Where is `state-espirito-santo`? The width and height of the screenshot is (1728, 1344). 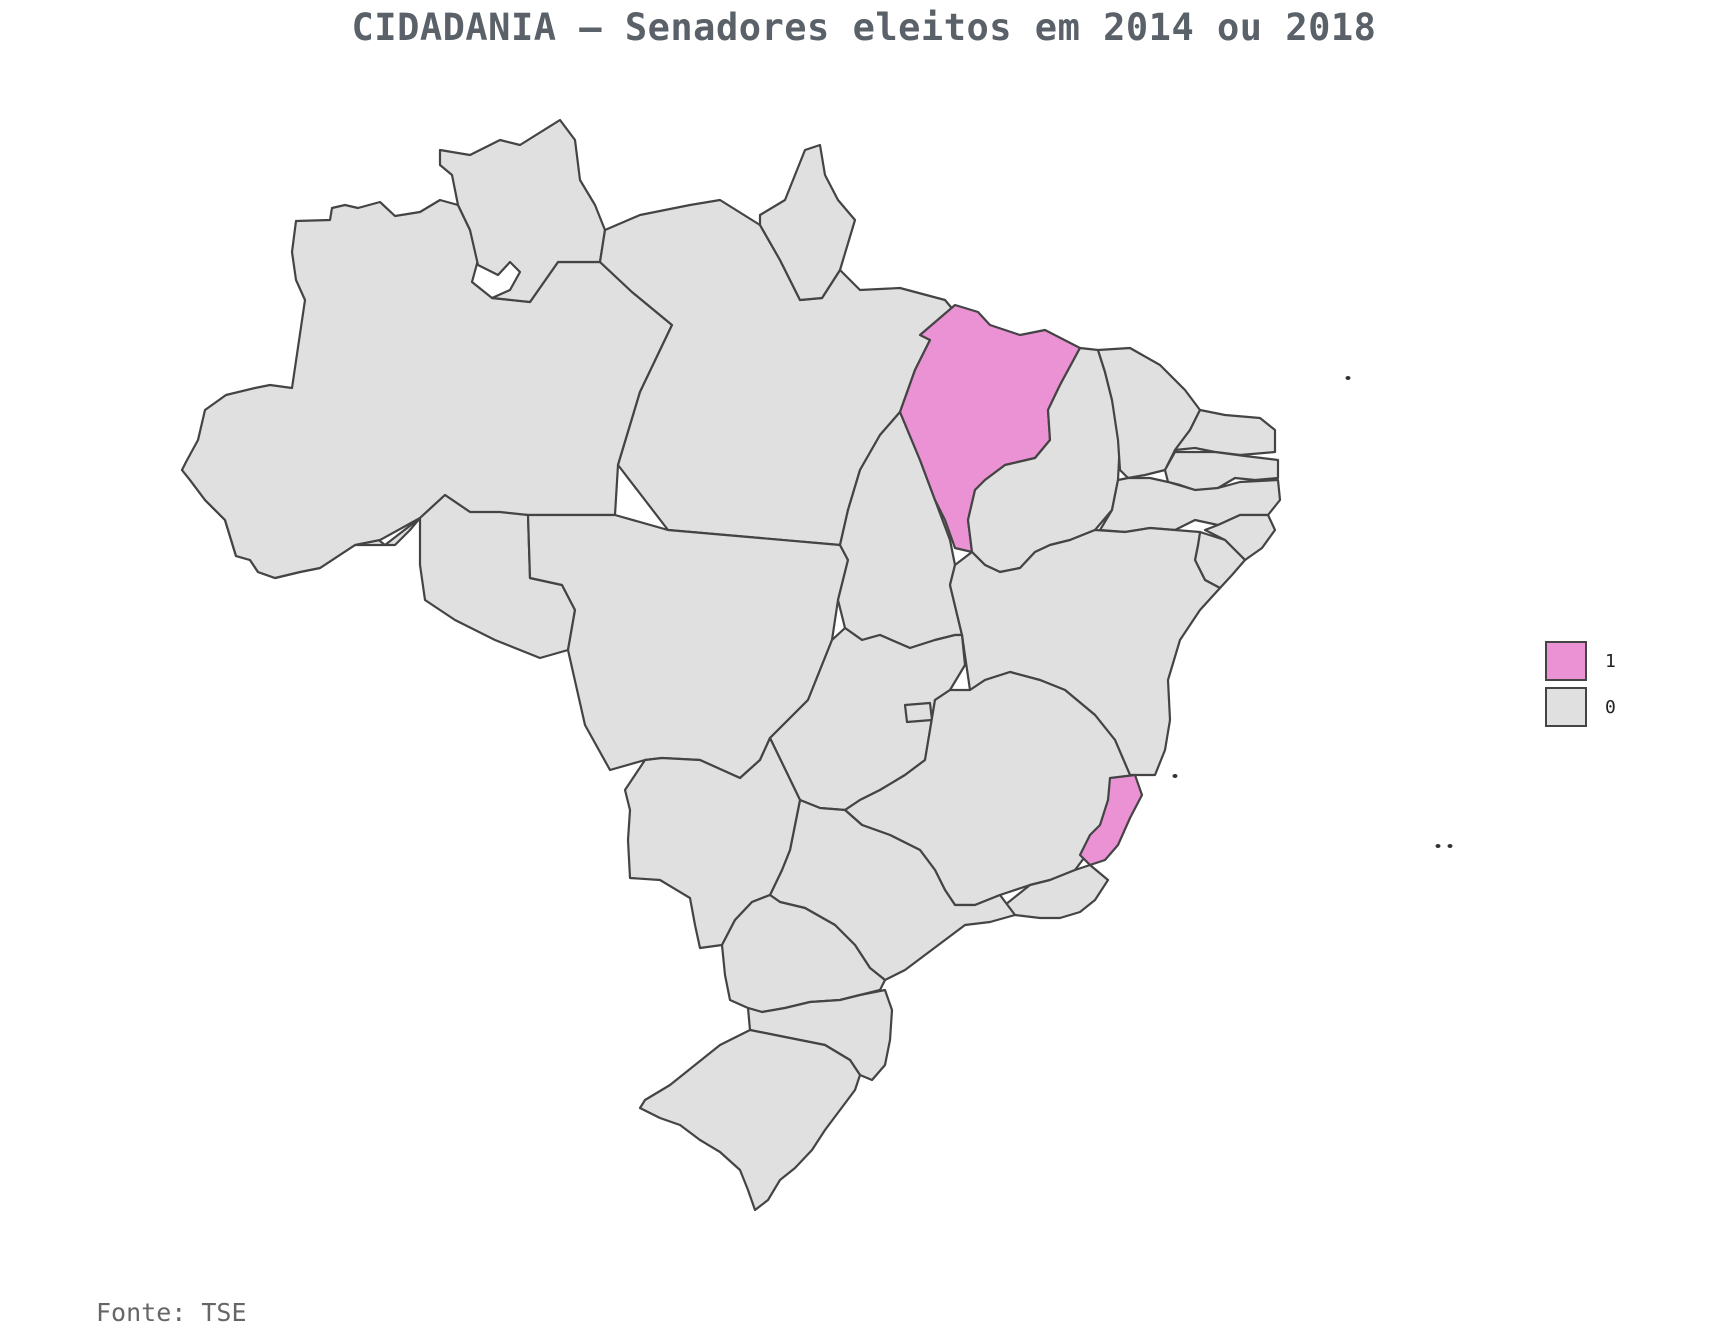 state-espirito-santo is located at coordinates (1111, 820).